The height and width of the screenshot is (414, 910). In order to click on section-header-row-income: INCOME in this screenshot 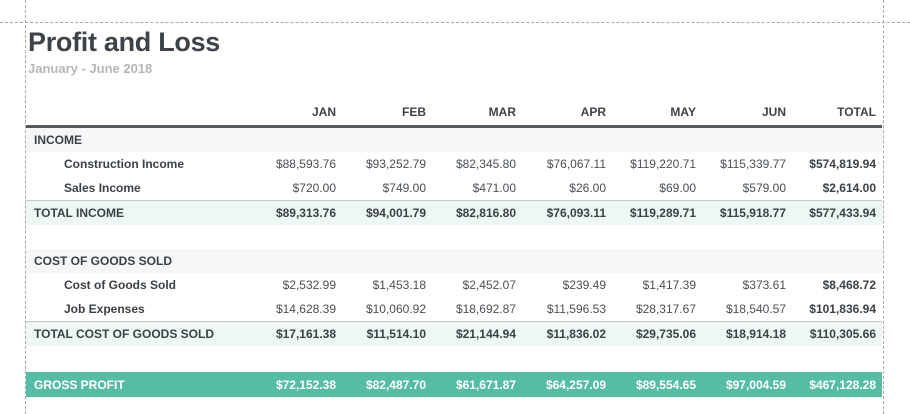, I will do `click(454, 139)`.